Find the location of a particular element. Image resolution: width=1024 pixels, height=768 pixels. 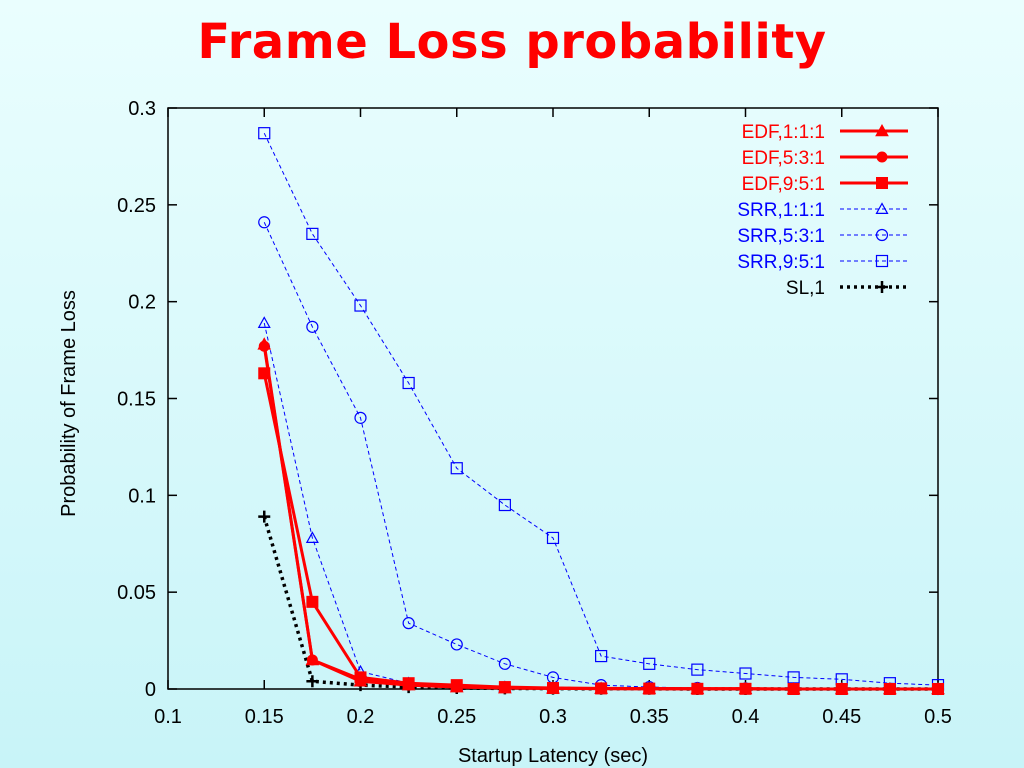

x-tick-label: 0.15 is located at coordinates (264, 717).